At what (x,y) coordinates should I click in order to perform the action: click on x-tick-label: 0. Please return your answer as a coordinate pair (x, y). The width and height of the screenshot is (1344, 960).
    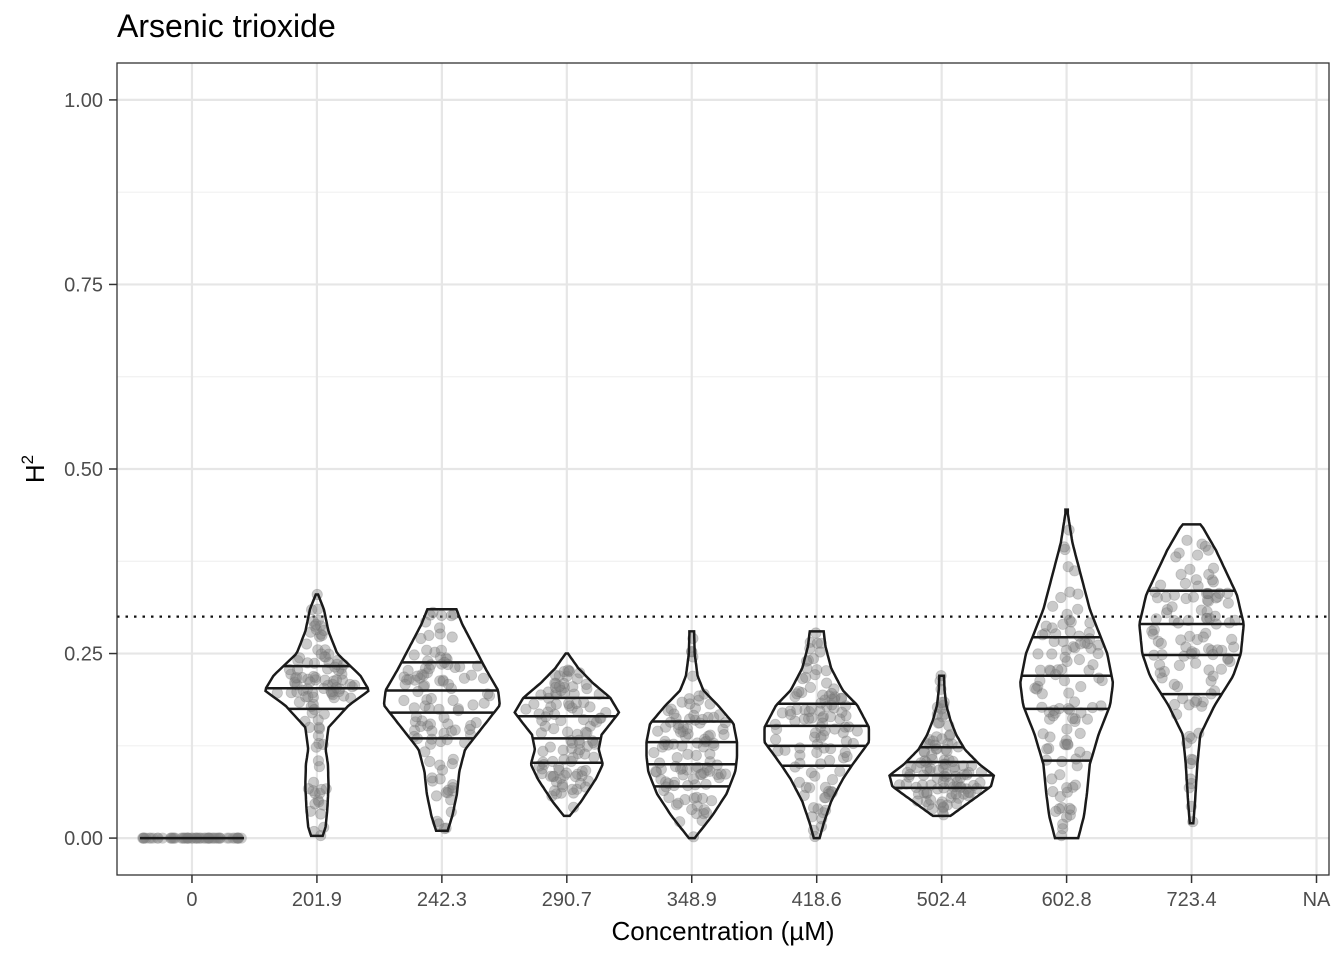
    Looking at the image, I should click on (191, 900).